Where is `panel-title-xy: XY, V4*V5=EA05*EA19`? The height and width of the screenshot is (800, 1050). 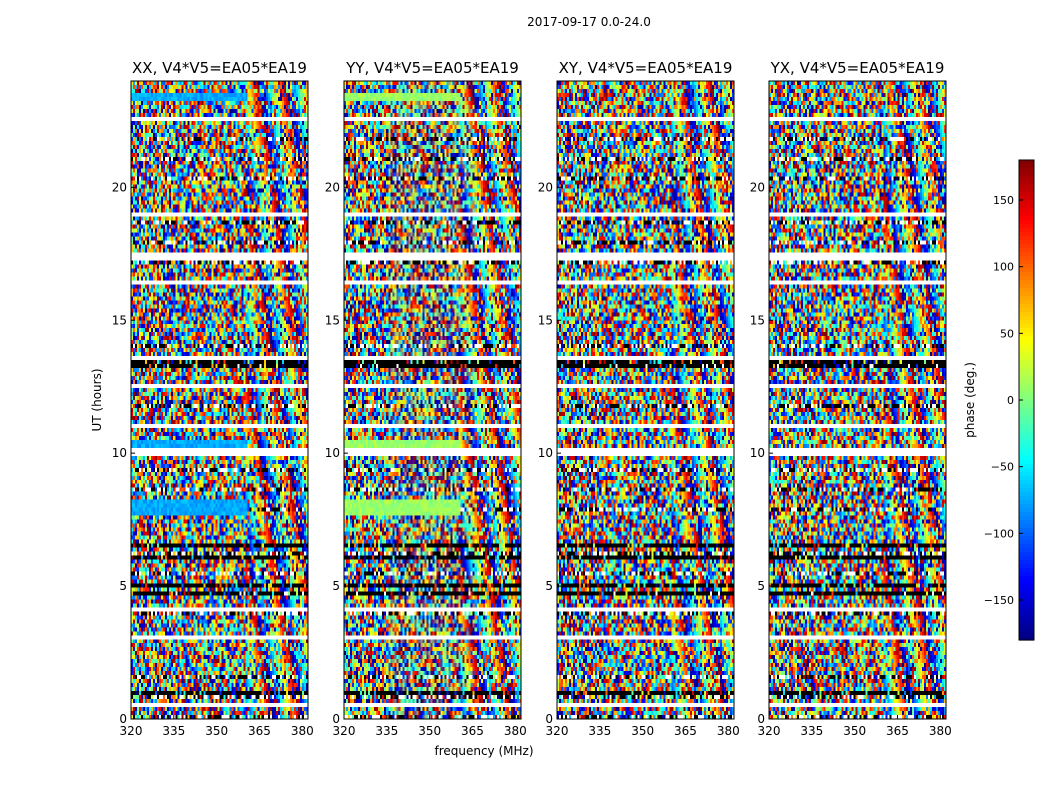 panel-title-xy: XY, V4*V5=EA05*EA19 is located at coordinates (646, 68).